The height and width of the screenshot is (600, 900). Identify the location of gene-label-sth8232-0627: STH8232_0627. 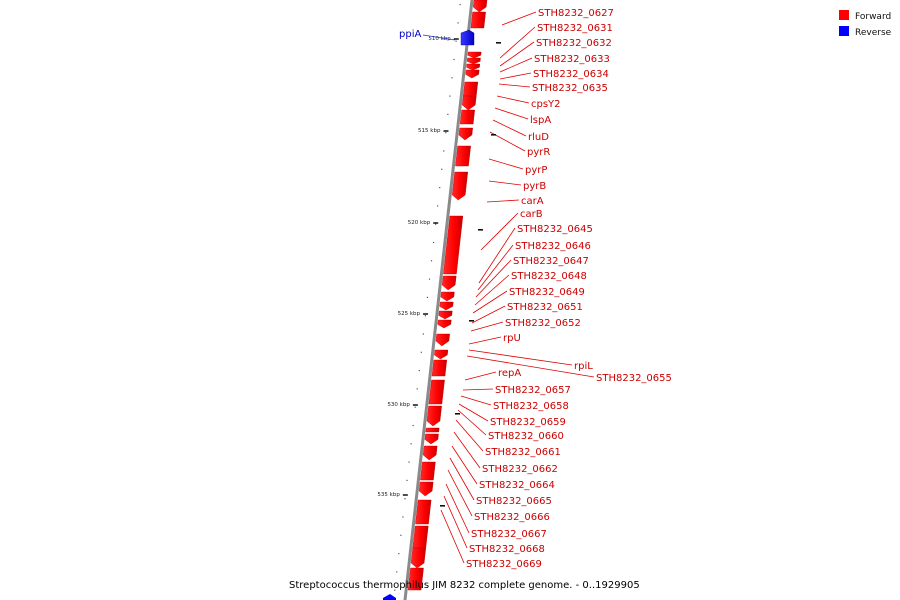
(576, 13).